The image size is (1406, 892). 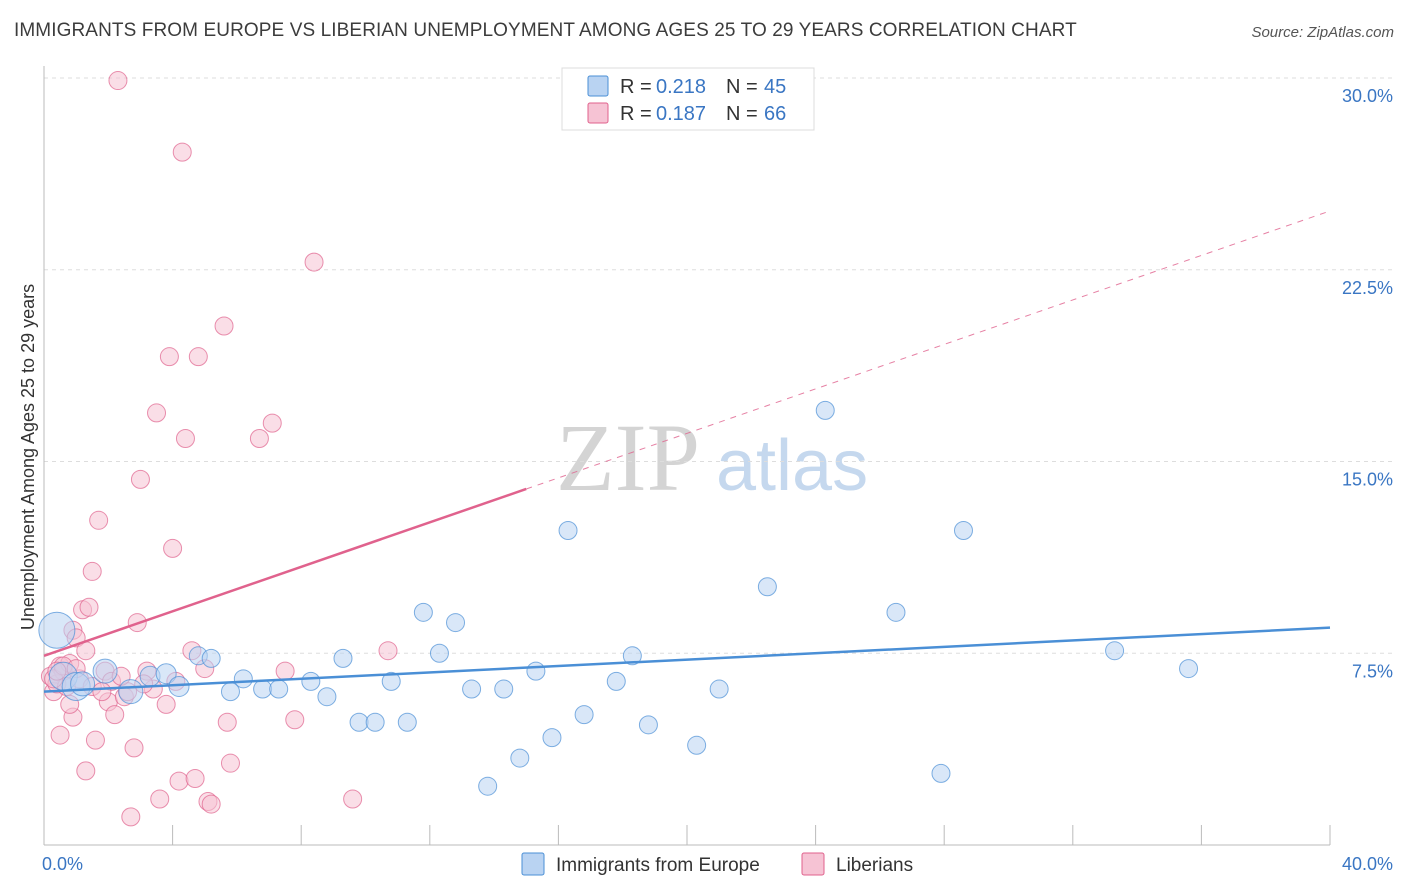 What do you see at coordinates (636, 114) in the screenshot?
I see `legend-r-label-liberians: R =` at bounding box center [636, 114].